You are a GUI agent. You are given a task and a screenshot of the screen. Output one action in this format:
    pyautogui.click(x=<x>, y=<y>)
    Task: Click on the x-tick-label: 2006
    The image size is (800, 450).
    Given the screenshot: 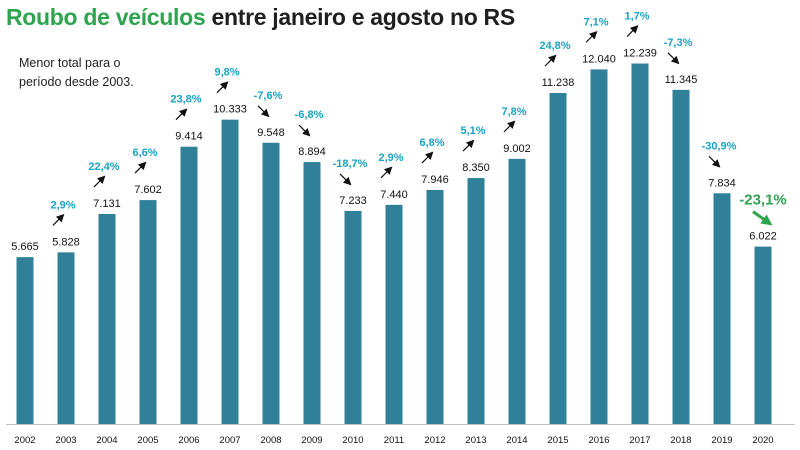 What is the action you would take?
    pyautogui.click(x=188, y=440)
    